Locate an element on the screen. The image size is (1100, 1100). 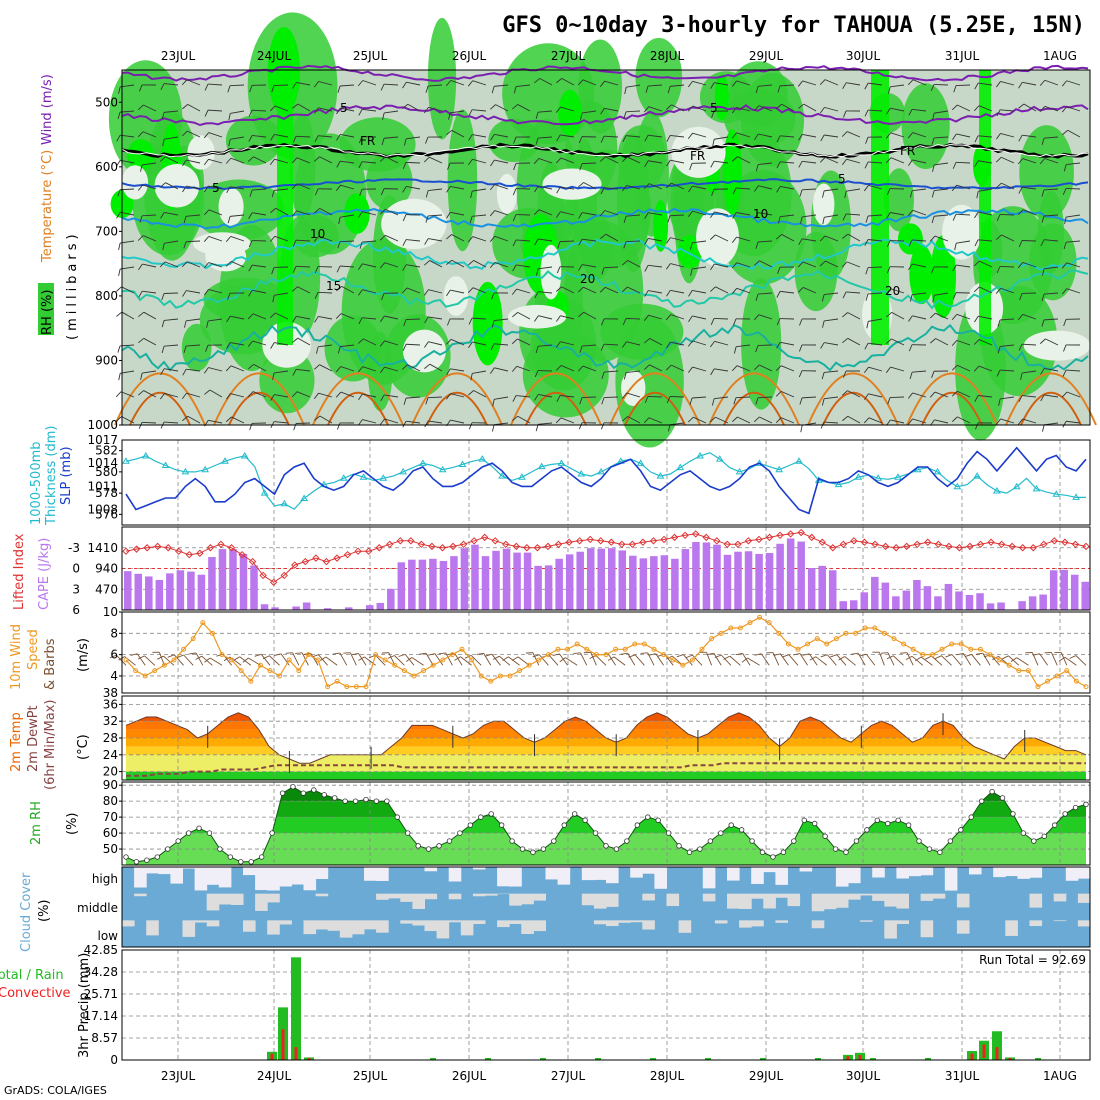
tick-label: 800 is located at coordinates (106, 296).